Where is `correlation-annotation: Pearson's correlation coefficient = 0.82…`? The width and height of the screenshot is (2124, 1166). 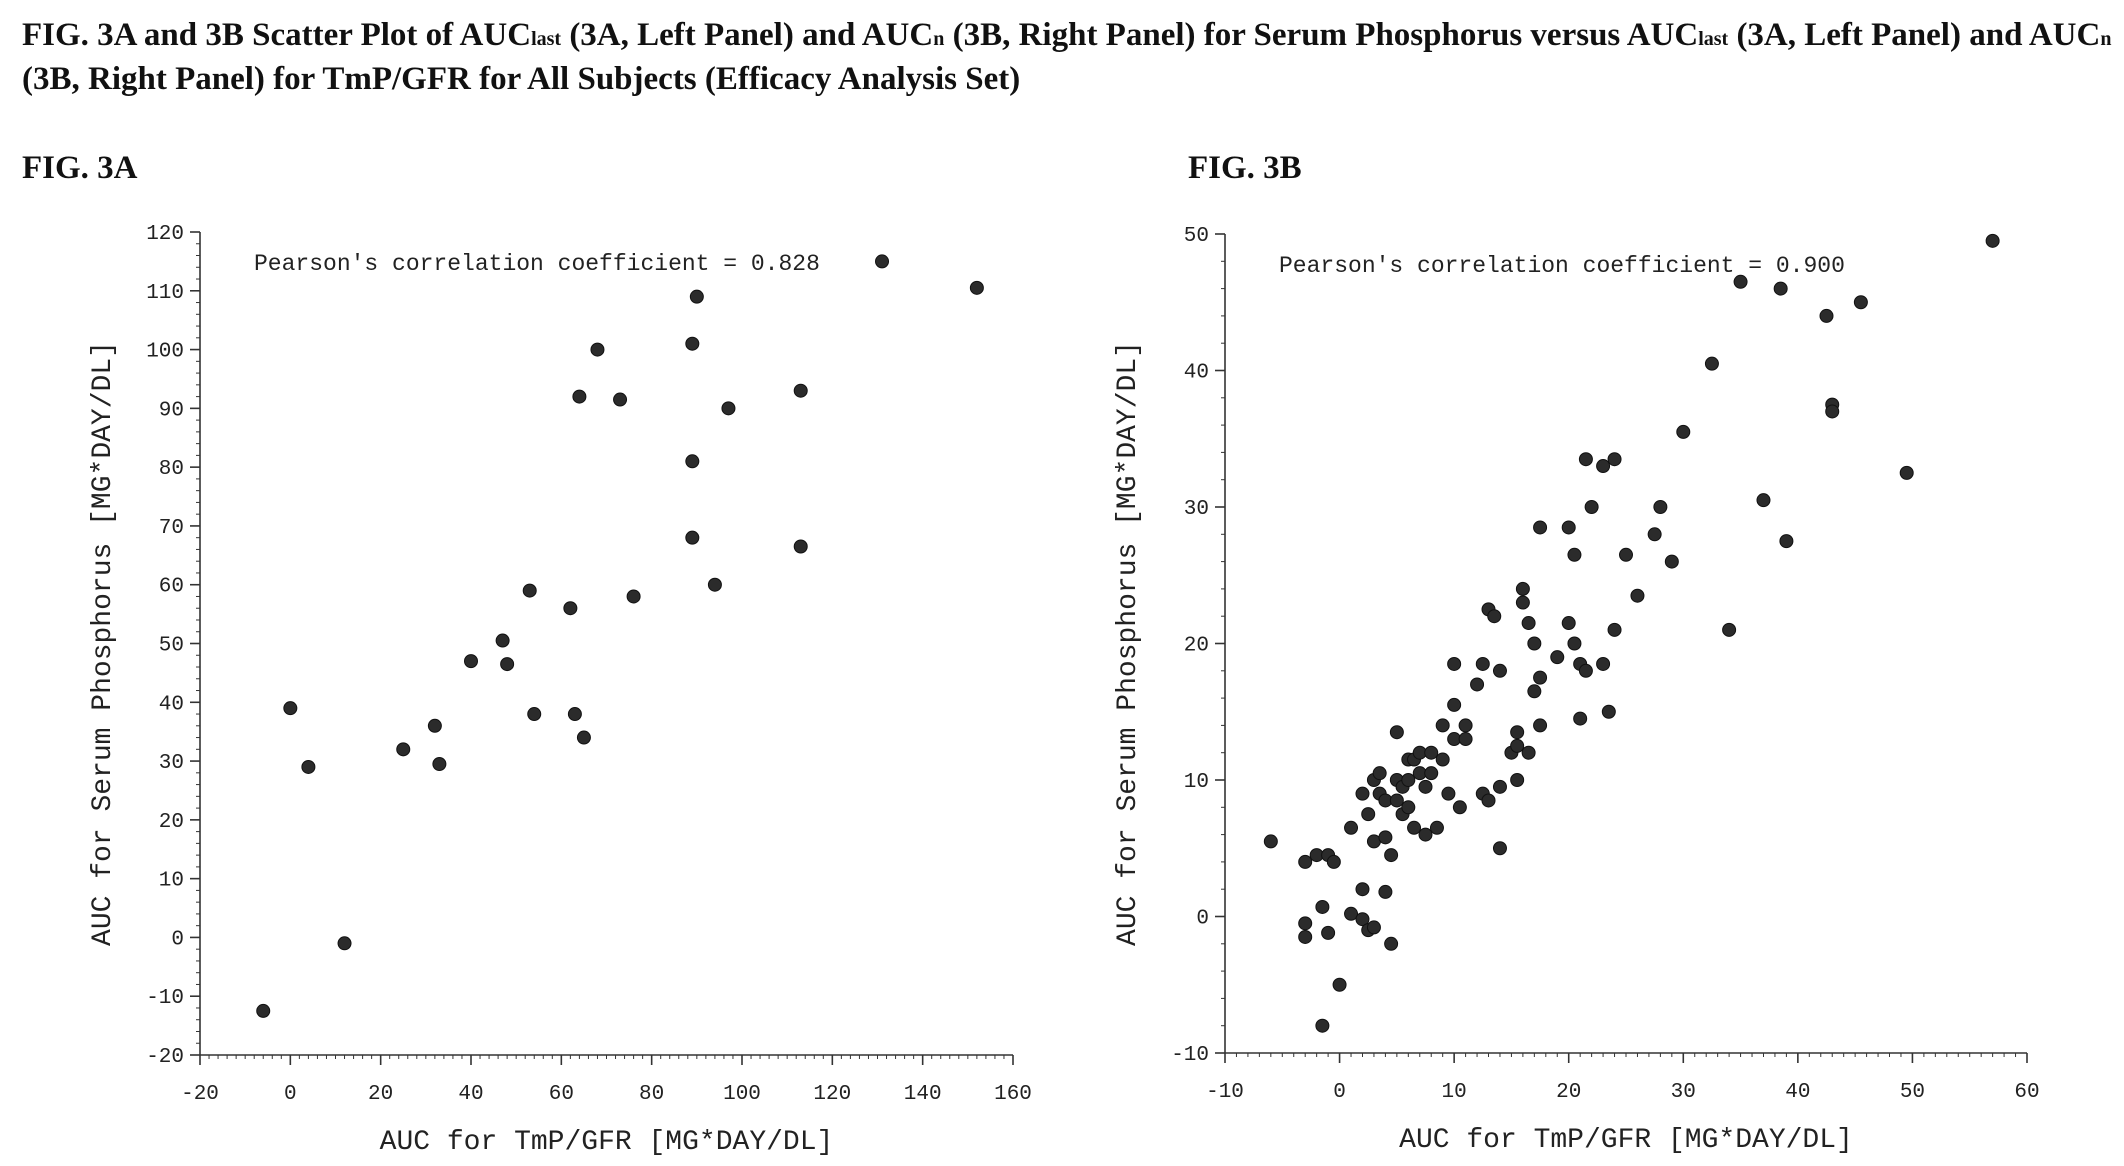 correlation-annotation: Pearson's correlation coefficient = 0.82… is located at coordinates (537, 264).